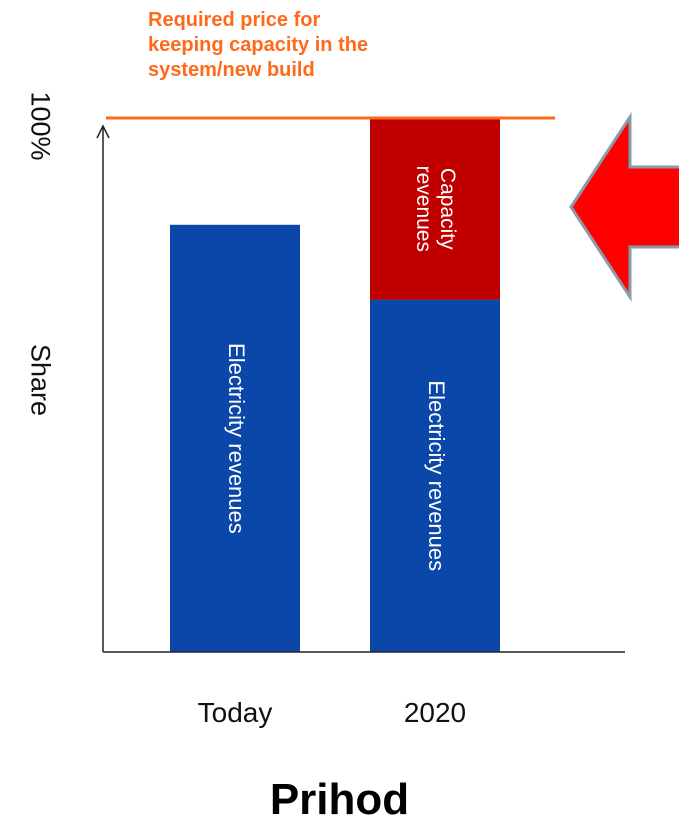  I want to click on annotation-line-2: keeping capacity in the, so click(258, 45).